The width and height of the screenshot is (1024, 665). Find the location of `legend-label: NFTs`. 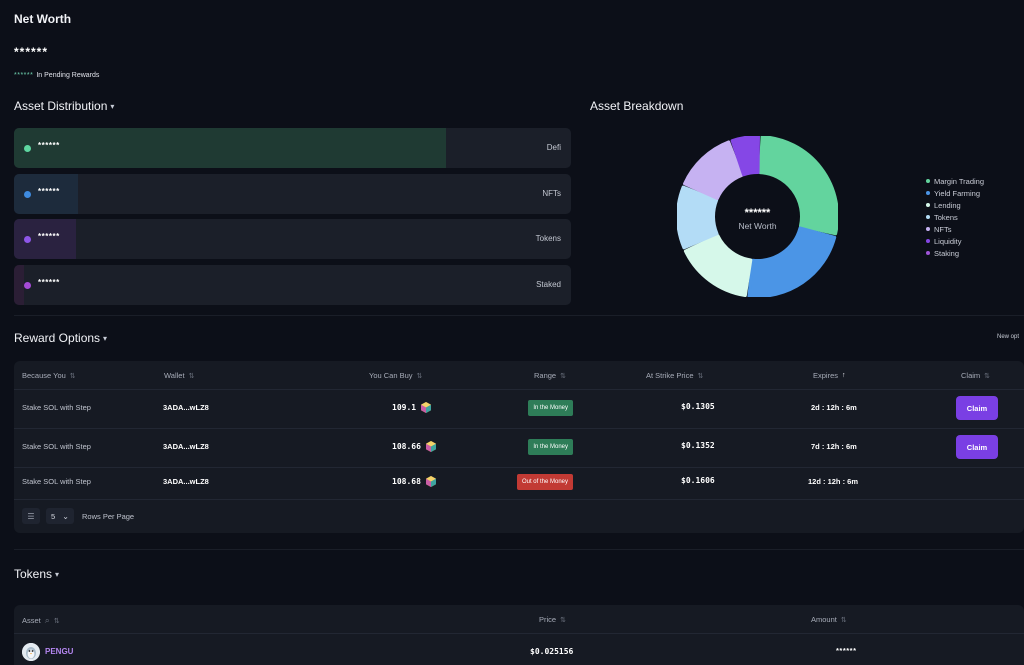

legend-label: NFTs is located at coordinates (943, 229).